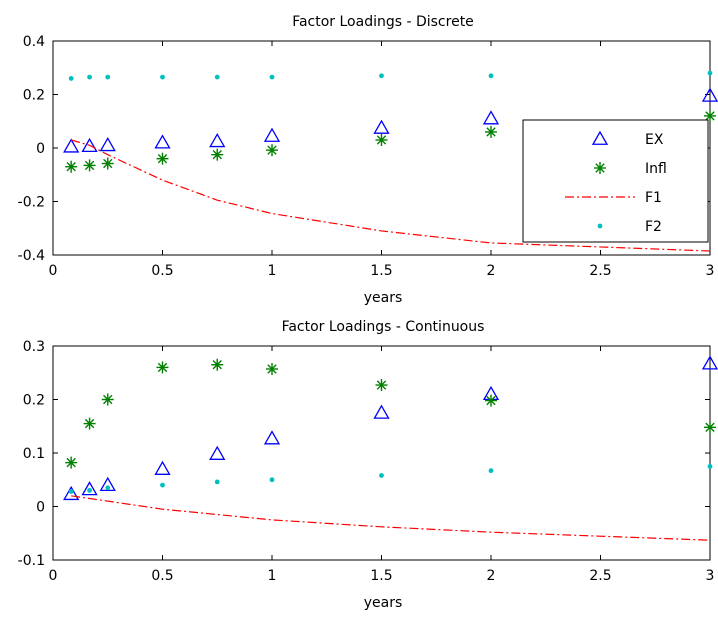  I want to click on y-tick-label: 0.3, so click(34, 347).